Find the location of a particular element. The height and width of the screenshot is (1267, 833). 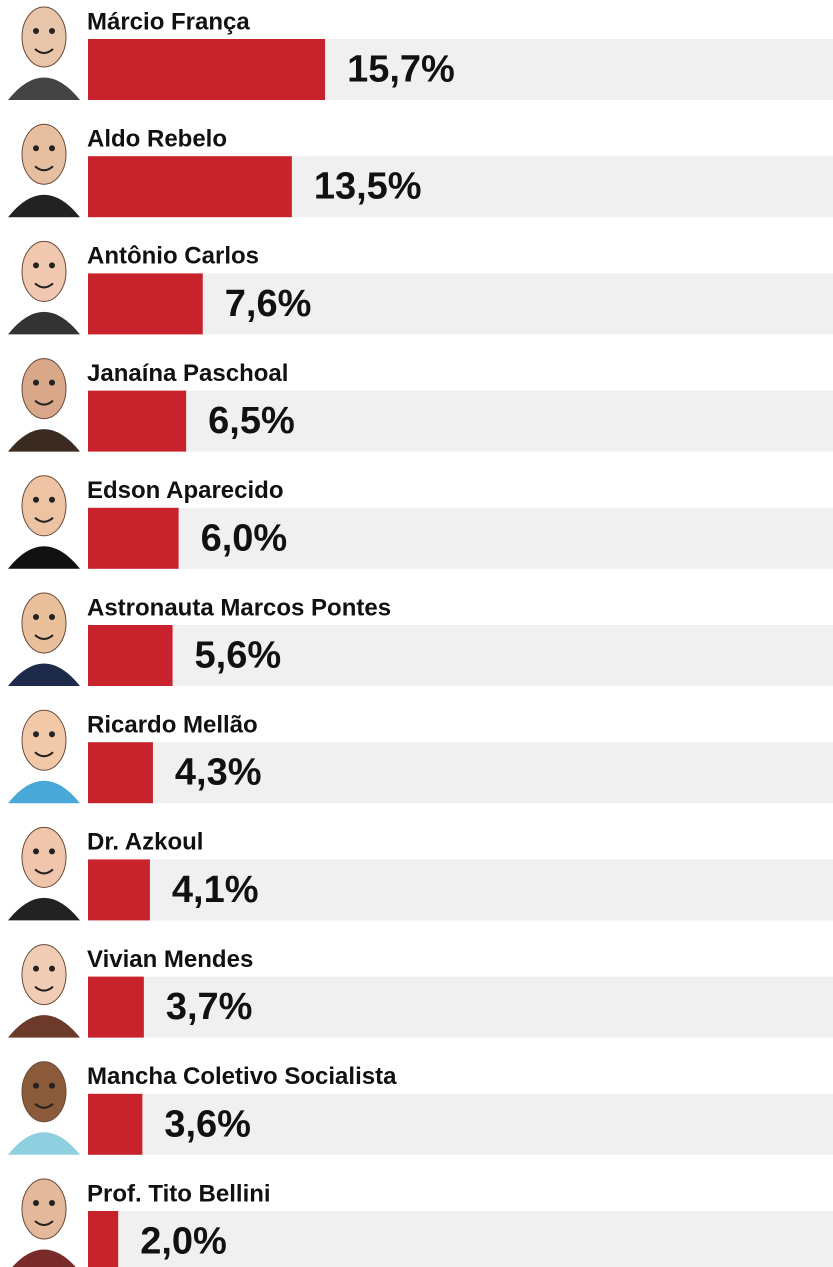

value-label: 15,7% is located at coordinates (401, 70).